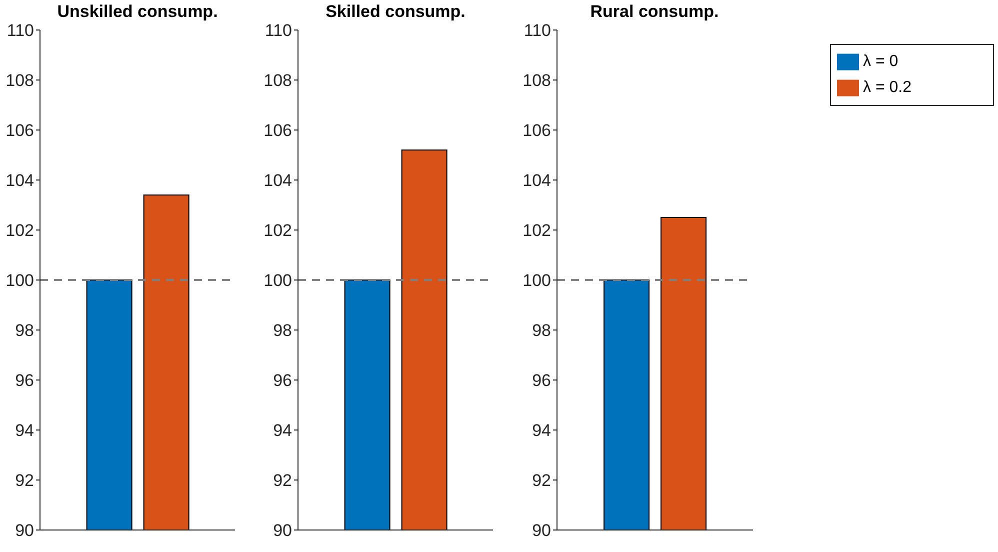  What do you see at coordinates (396, 12) in the screenshot?
I see `chart-title: Skilled consump.` at bounding box center [396, 12].